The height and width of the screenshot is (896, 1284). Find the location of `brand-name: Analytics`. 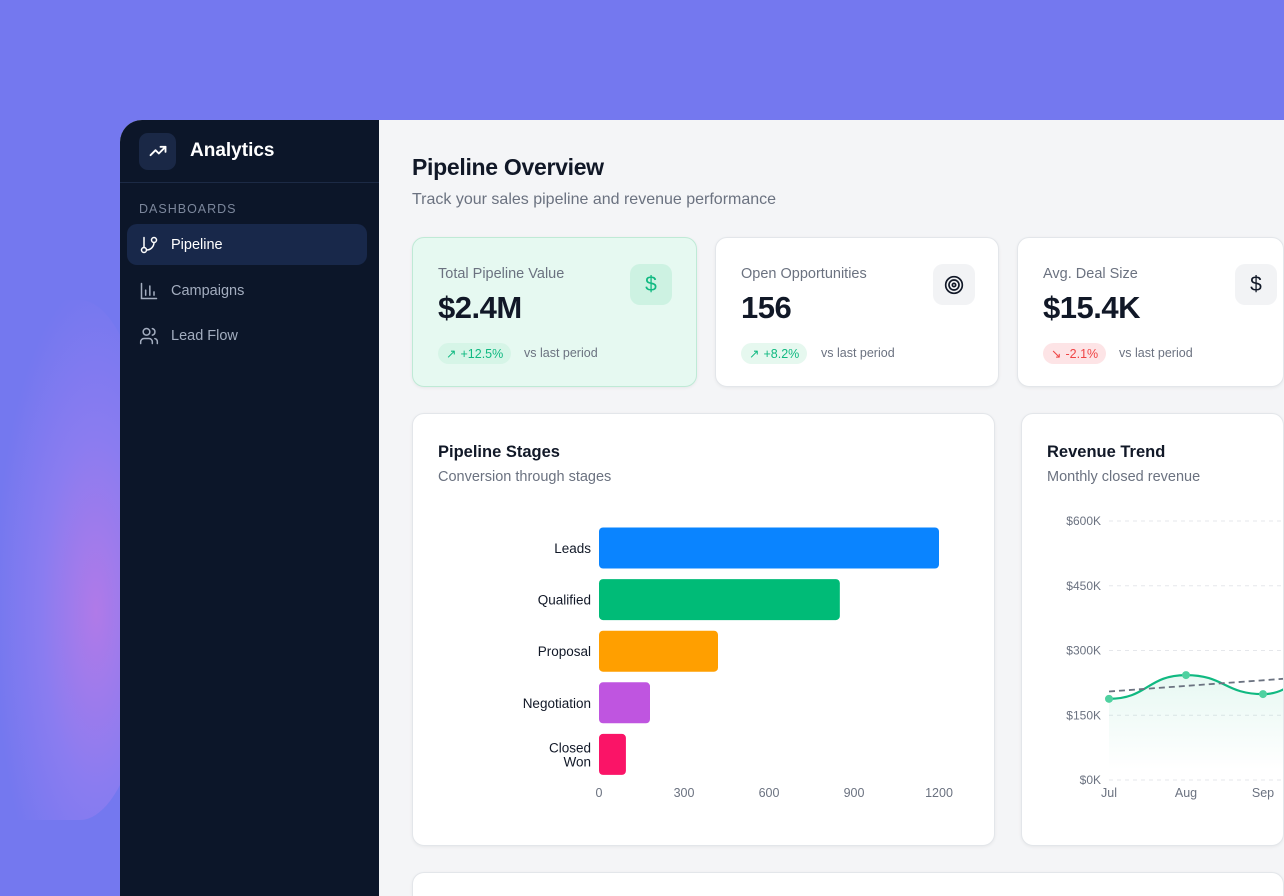

brand-name: Analytics is located at coordinates (232, 150).